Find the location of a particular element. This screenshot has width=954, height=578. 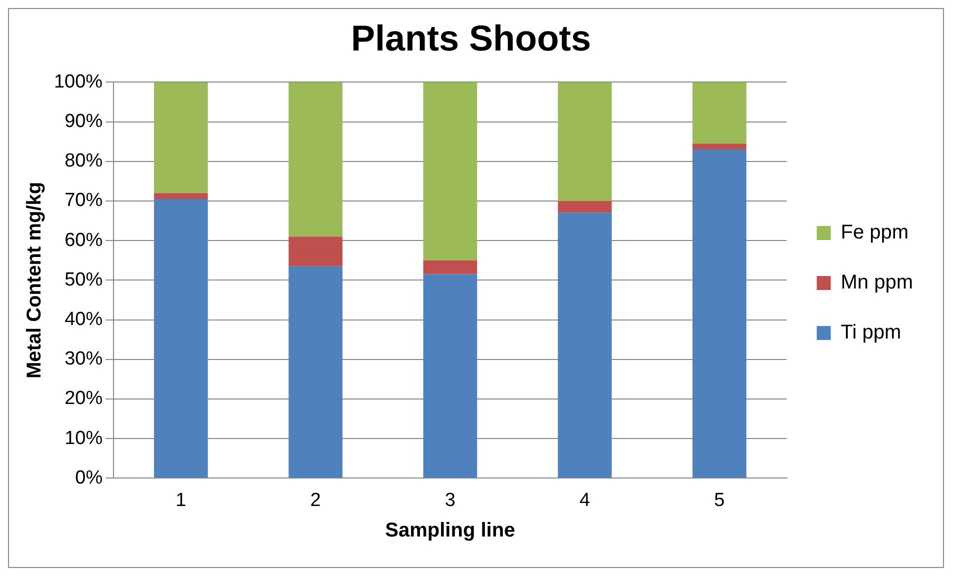

y-tick-label: 20% is located at coordinates (83, 399).